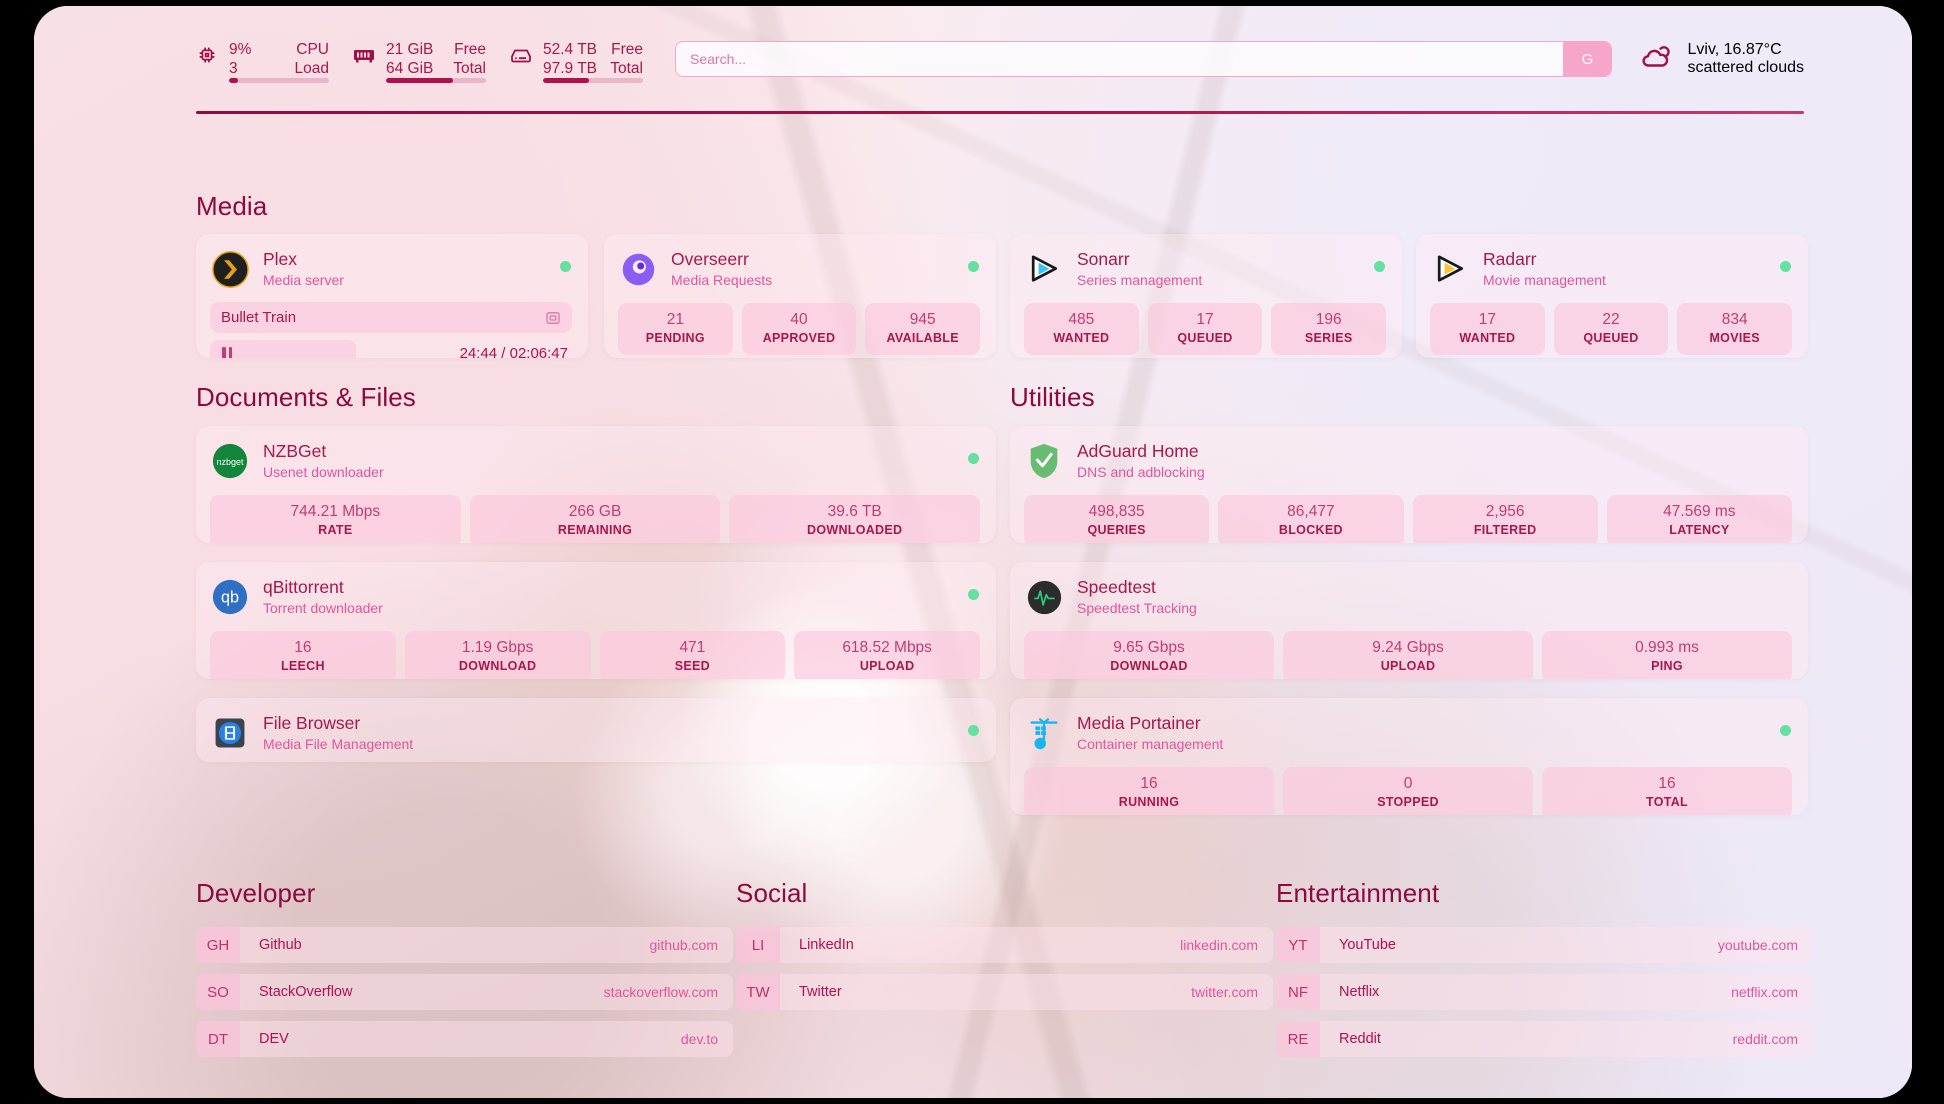 The image size is (1944, 1104). I want to click on card-plex: Plex Media server Bullet Train 24, so click(392, 296).